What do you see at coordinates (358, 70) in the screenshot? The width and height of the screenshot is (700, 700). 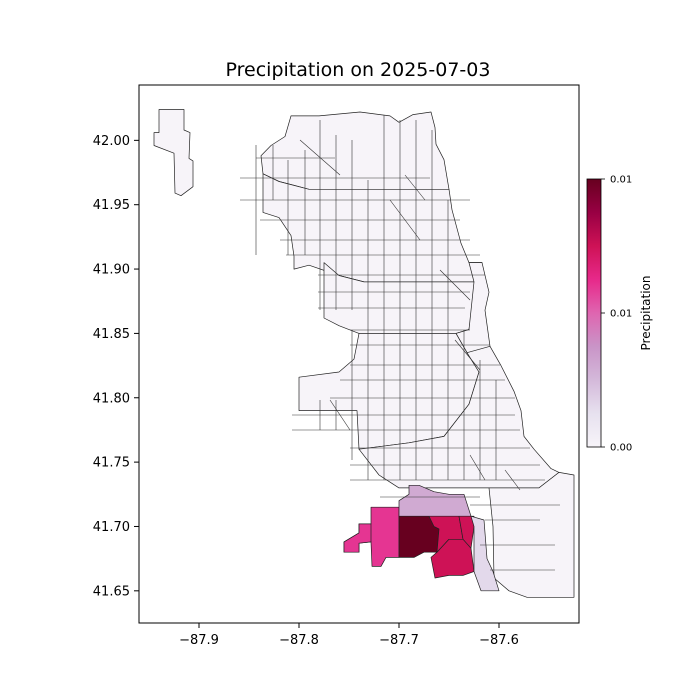 I see `chart-title: Precipitation on 2025-07-03` at bounding box center [358, 70].